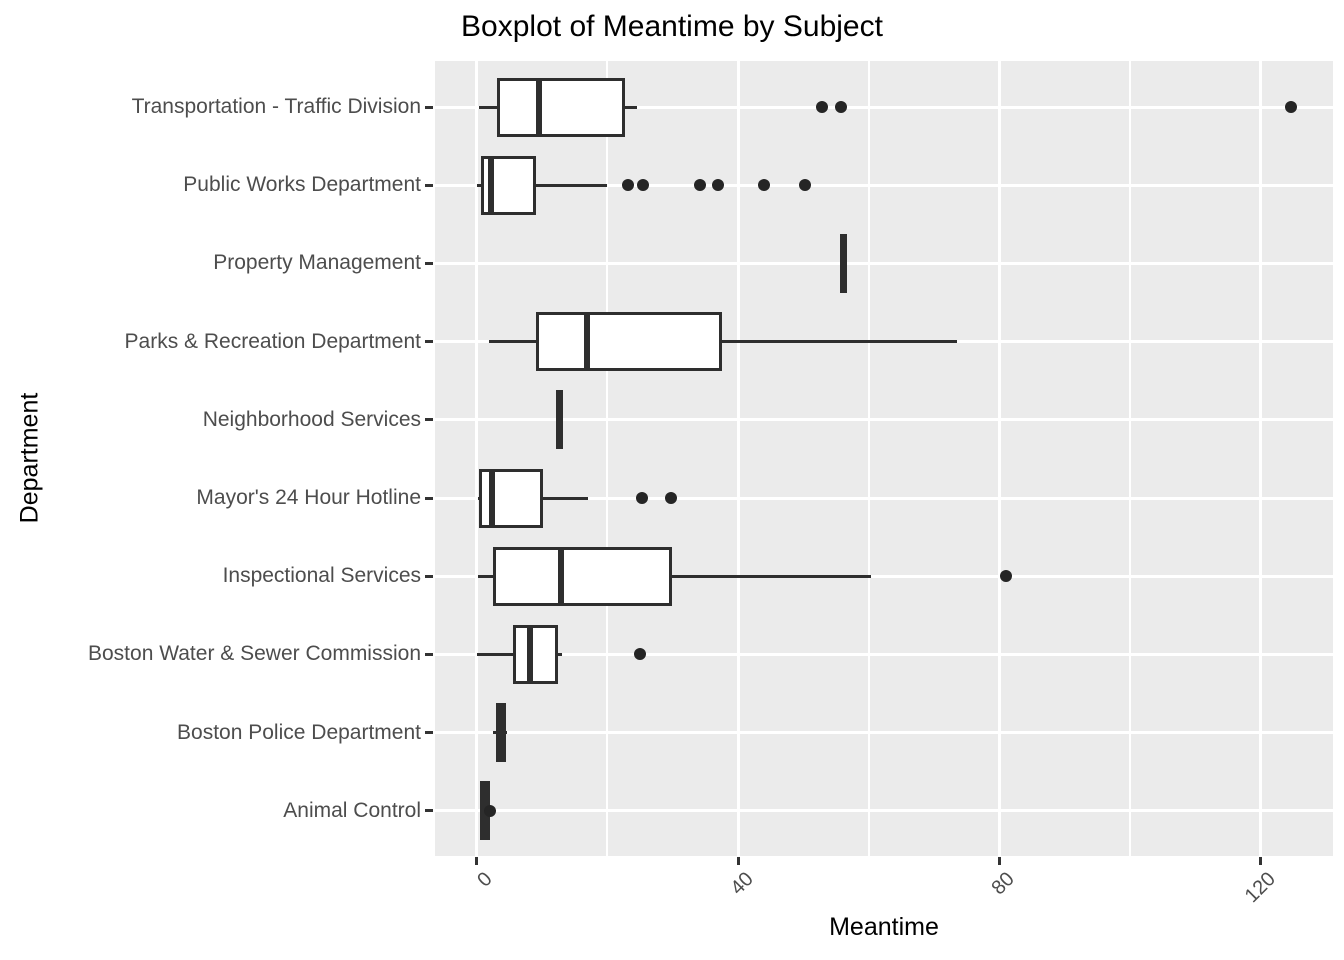  I want to click on x-tick-label-text: 80, so click(1003, 884).